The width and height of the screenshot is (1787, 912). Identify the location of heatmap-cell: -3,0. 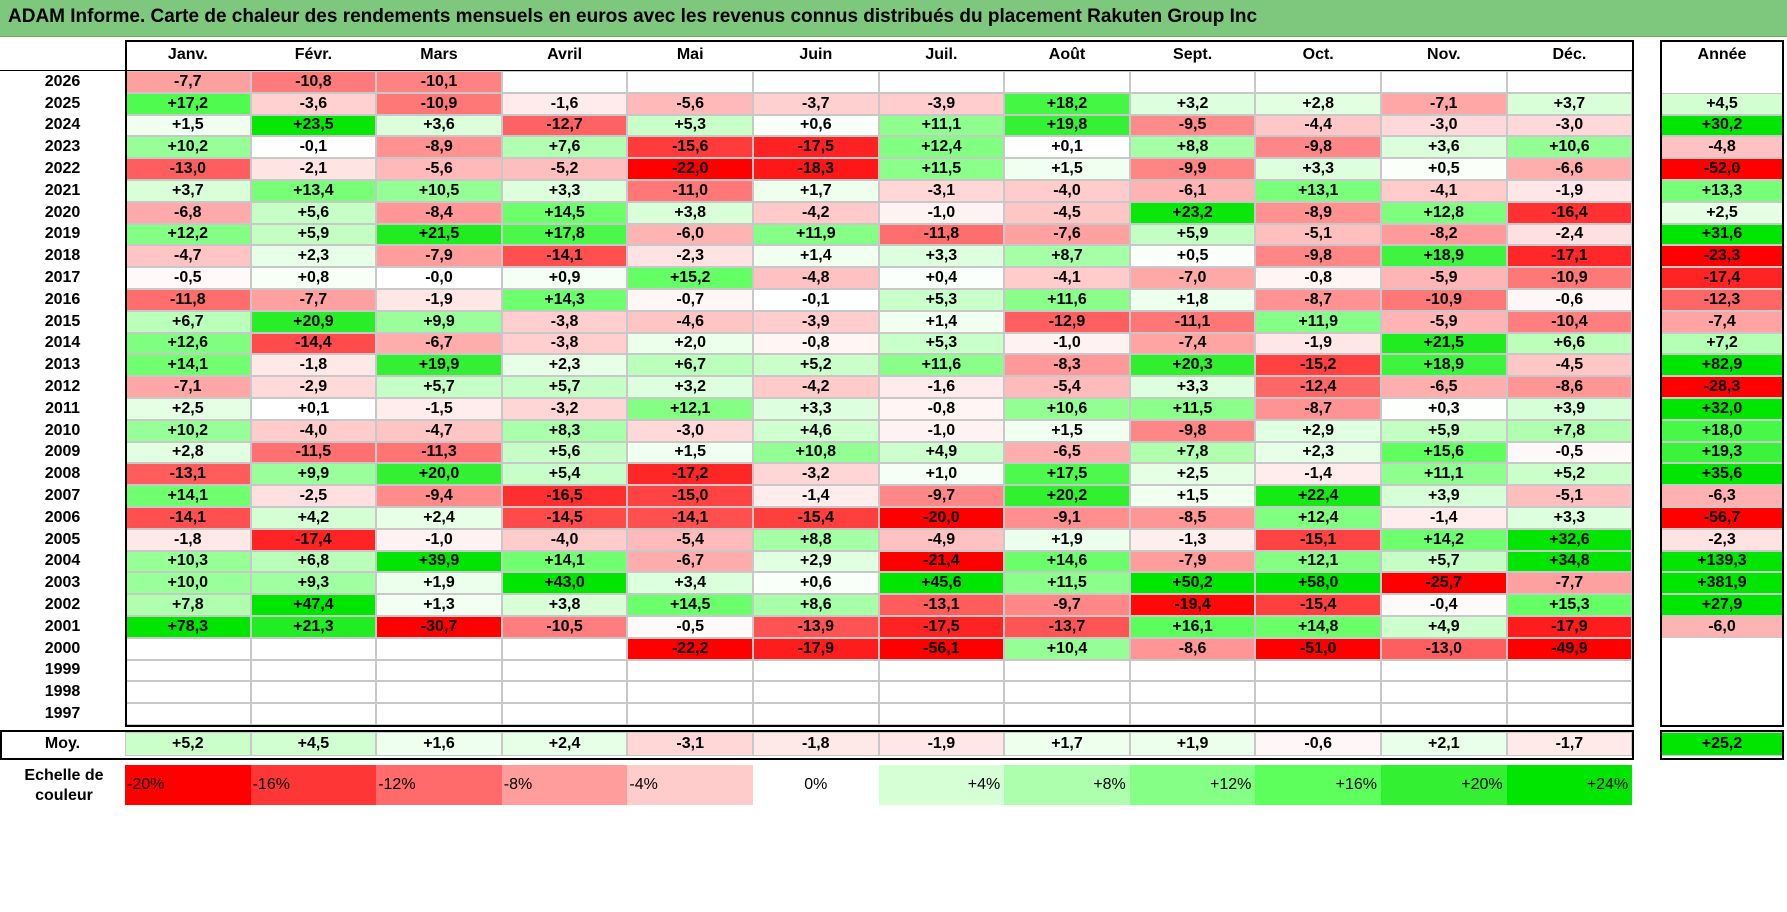
(690, 430).